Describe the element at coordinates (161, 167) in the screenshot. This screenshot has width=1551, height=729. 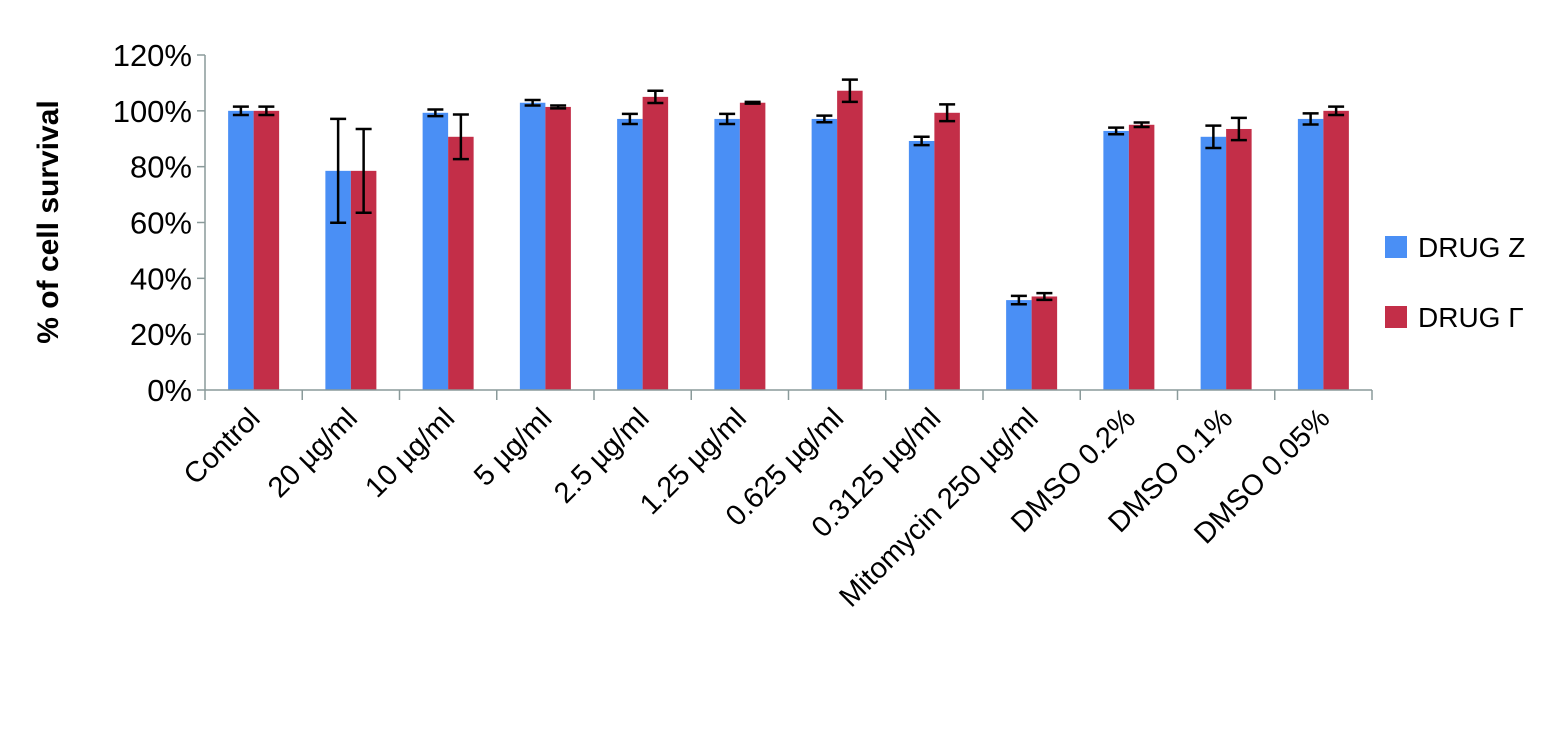
I see `y-tick-label: 80%` at that location.